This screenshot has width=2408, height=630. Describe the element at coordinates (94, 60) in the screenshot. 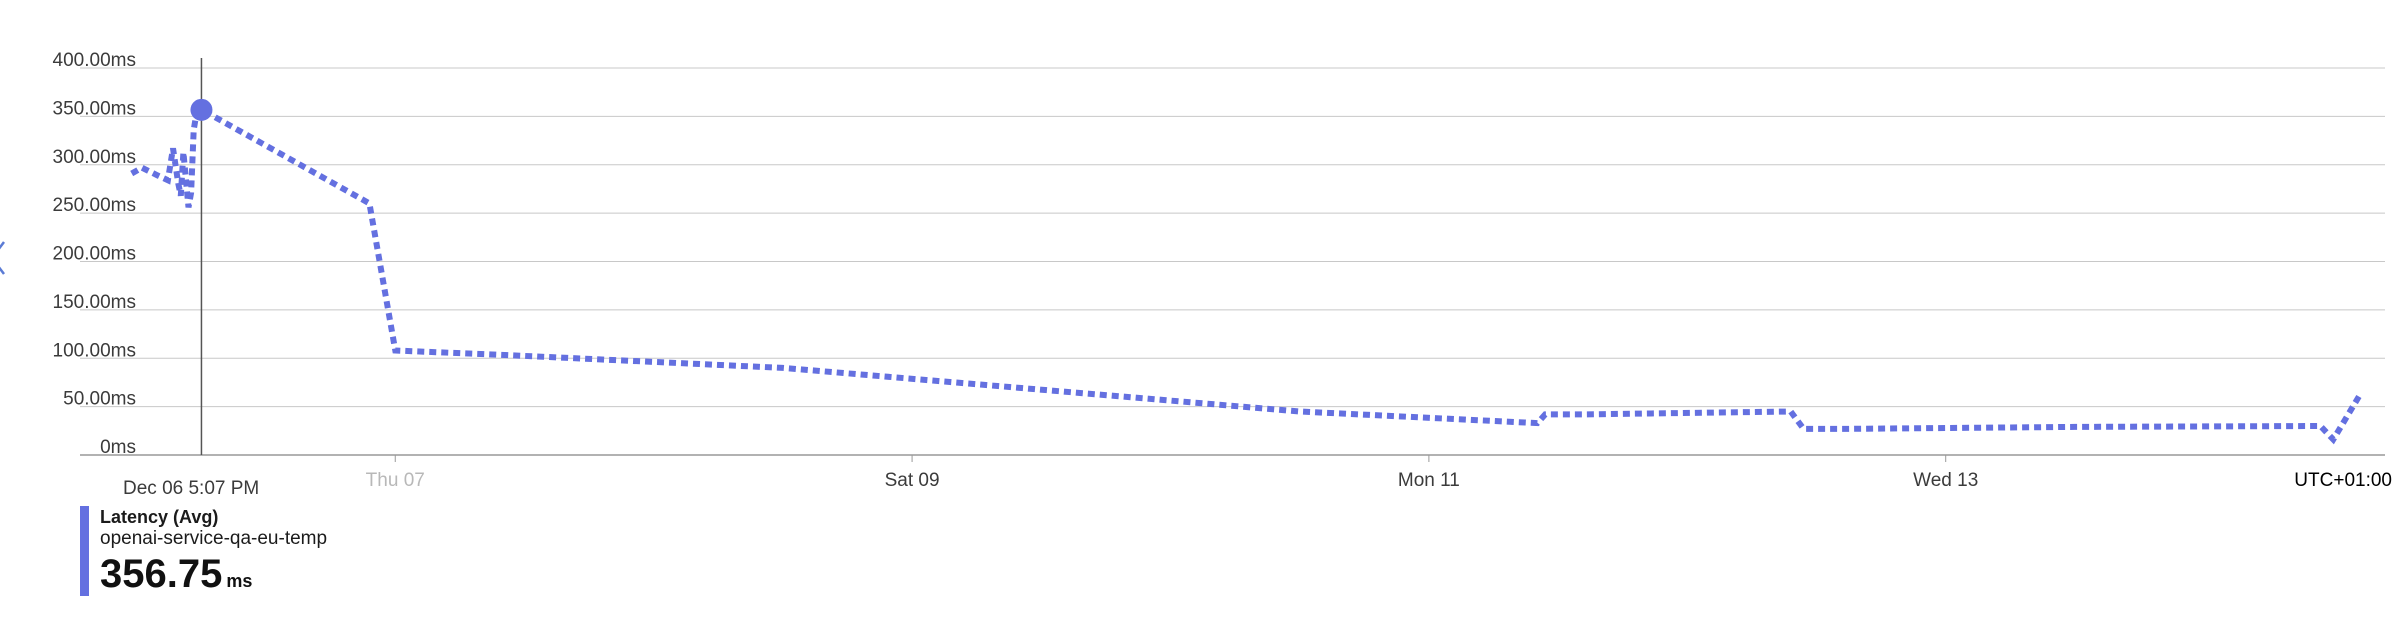

I see `y-tick-label: 400.00ms` at that location.